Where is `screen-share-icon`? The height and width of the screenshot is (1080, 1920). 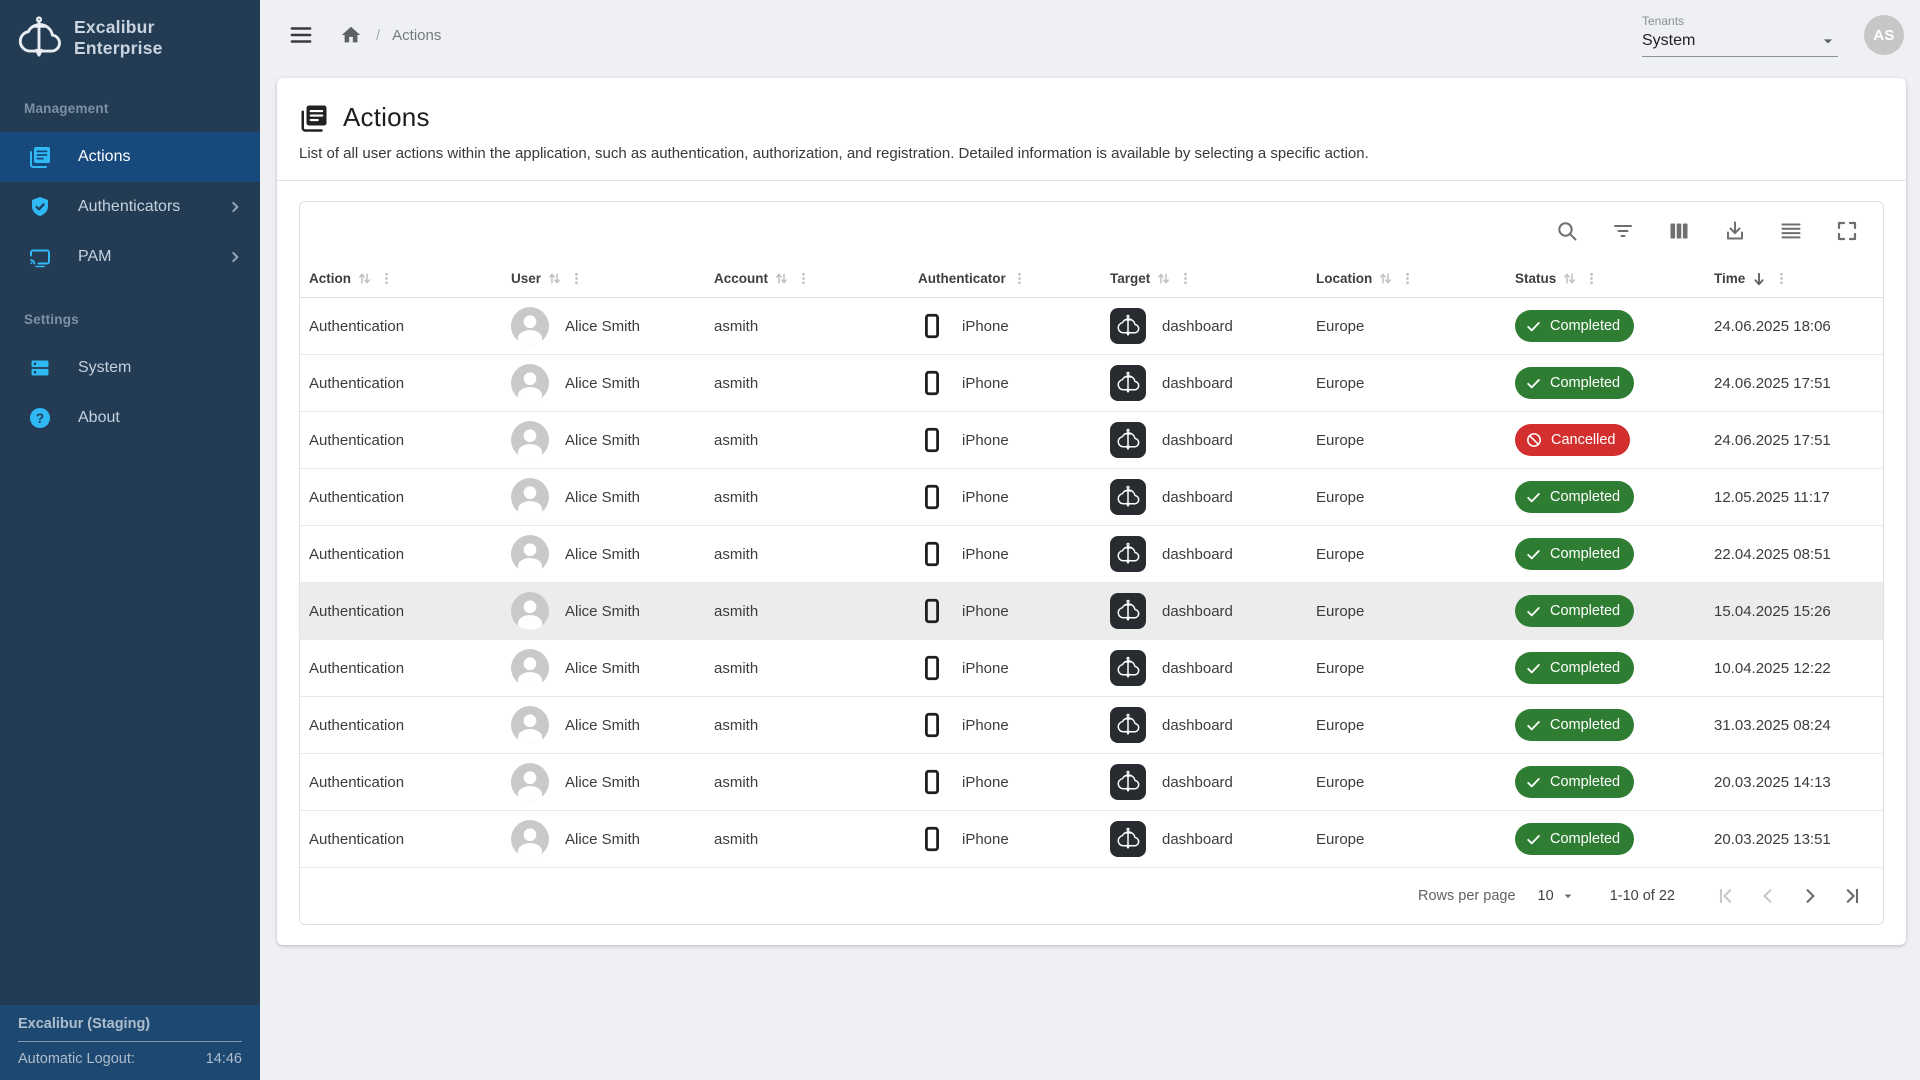 screen-share-icon is located at coordinates (40, 257).